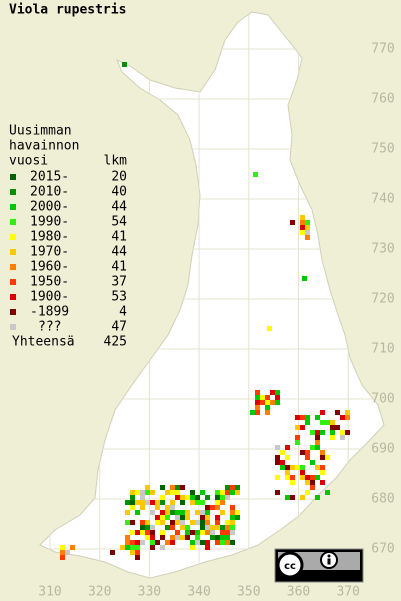  Describe the element at coordinates (382, 449) in the screenshot. I see `y-tick-label: 690` at that location.